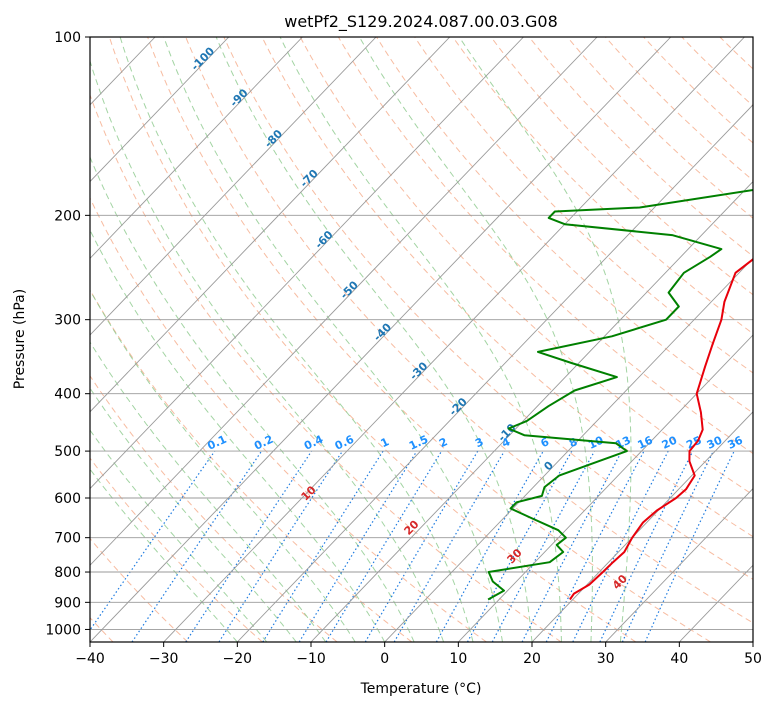 This screenshot has height=708, width=775. I want to click on y-tick-label: 400, so click(67, 395).